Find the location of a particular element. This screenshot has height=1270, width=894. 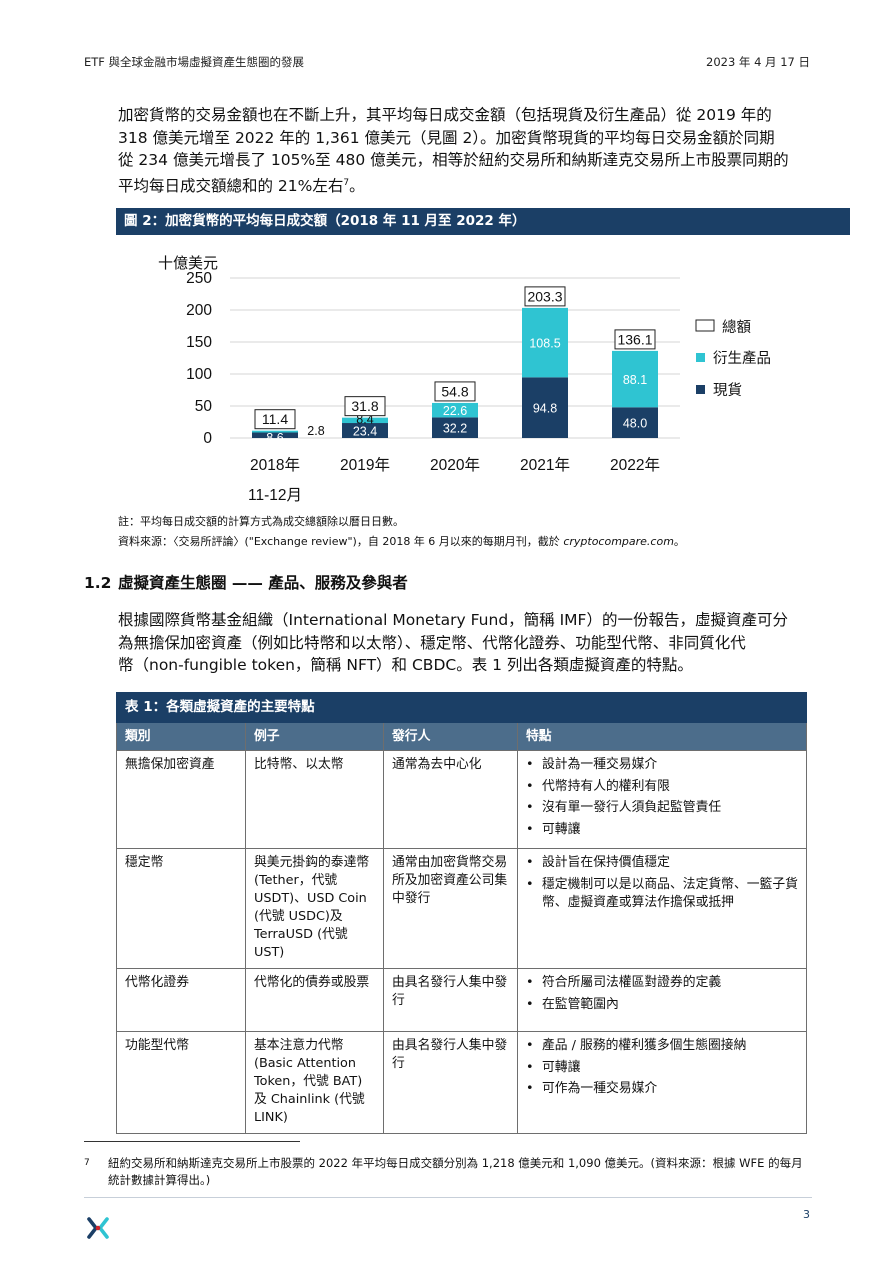

total-label: 203.3 is located at coordinates (544, 296).